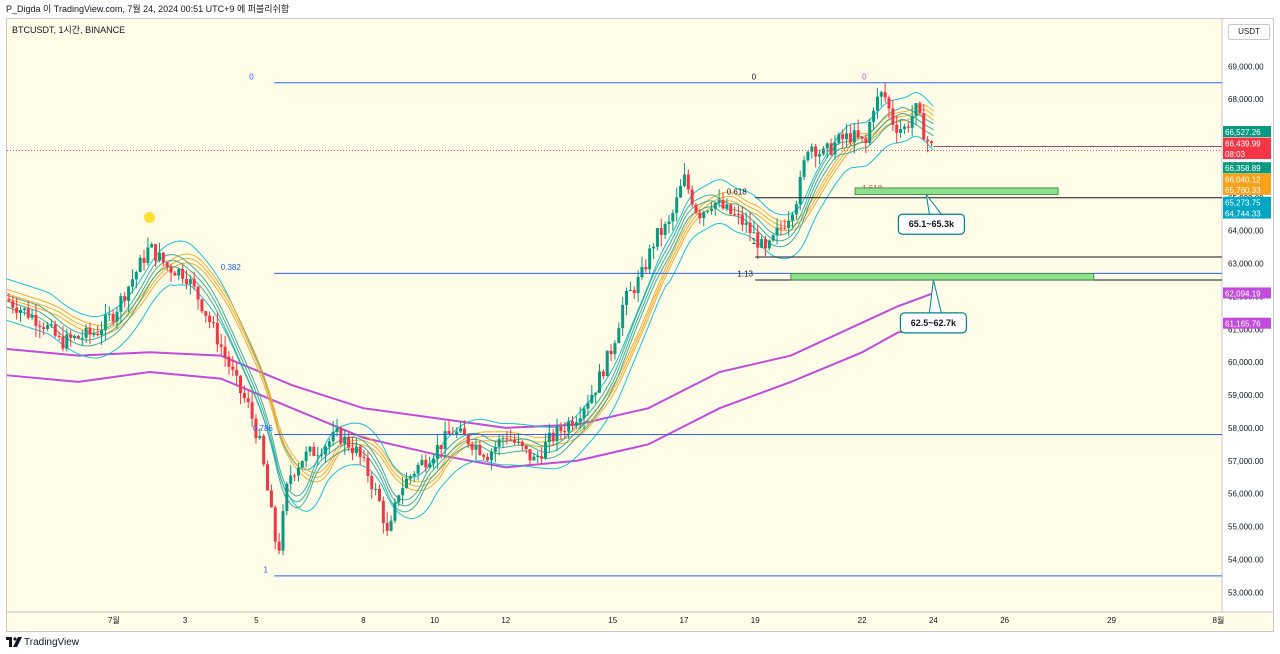  I want to click on symbol-label: BTCUSDT, 1시간, BINANCE, so click(69, 30).